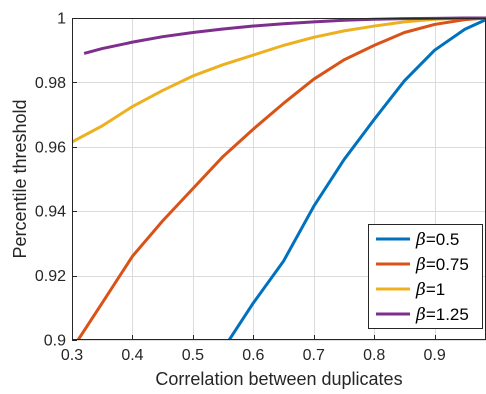  Describe the element at coordinates (72, 355) in the screenshot. I see `x-tick-label: 0.3` at that location.